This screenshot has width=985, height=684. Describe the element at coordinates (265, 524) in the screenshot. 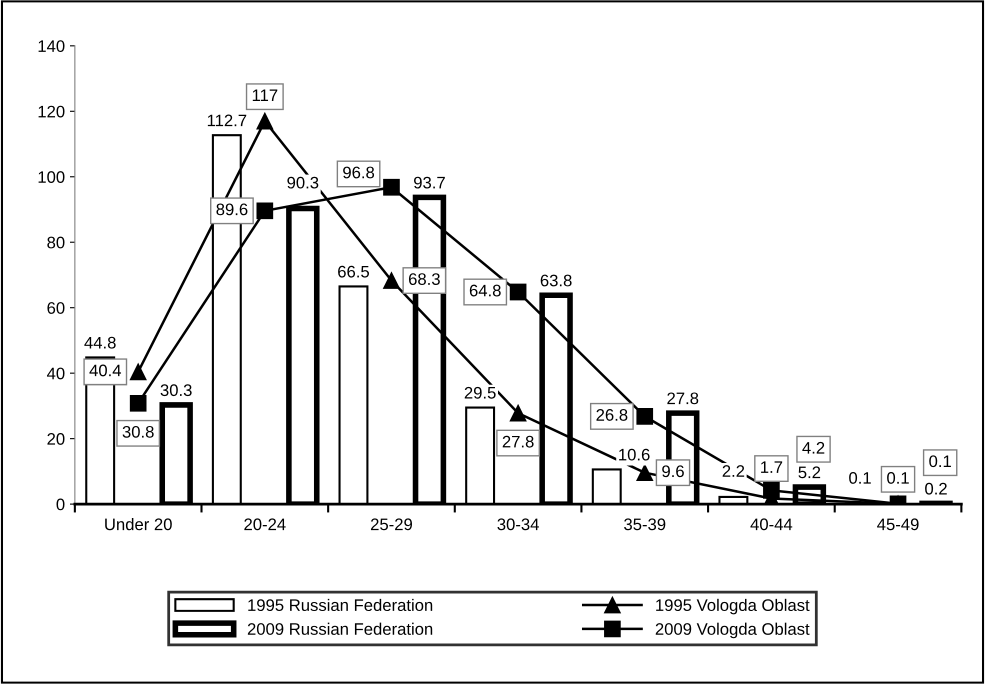

I see `x-tick-label: 20-24` at that location.